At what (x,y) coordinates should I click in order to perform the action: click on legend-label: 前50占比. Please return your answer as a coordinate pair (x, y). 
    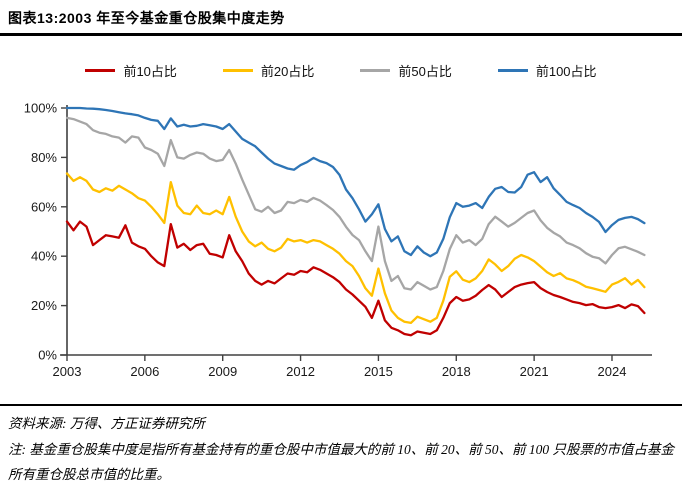
    Looking at the image, I should click on (425, 71).